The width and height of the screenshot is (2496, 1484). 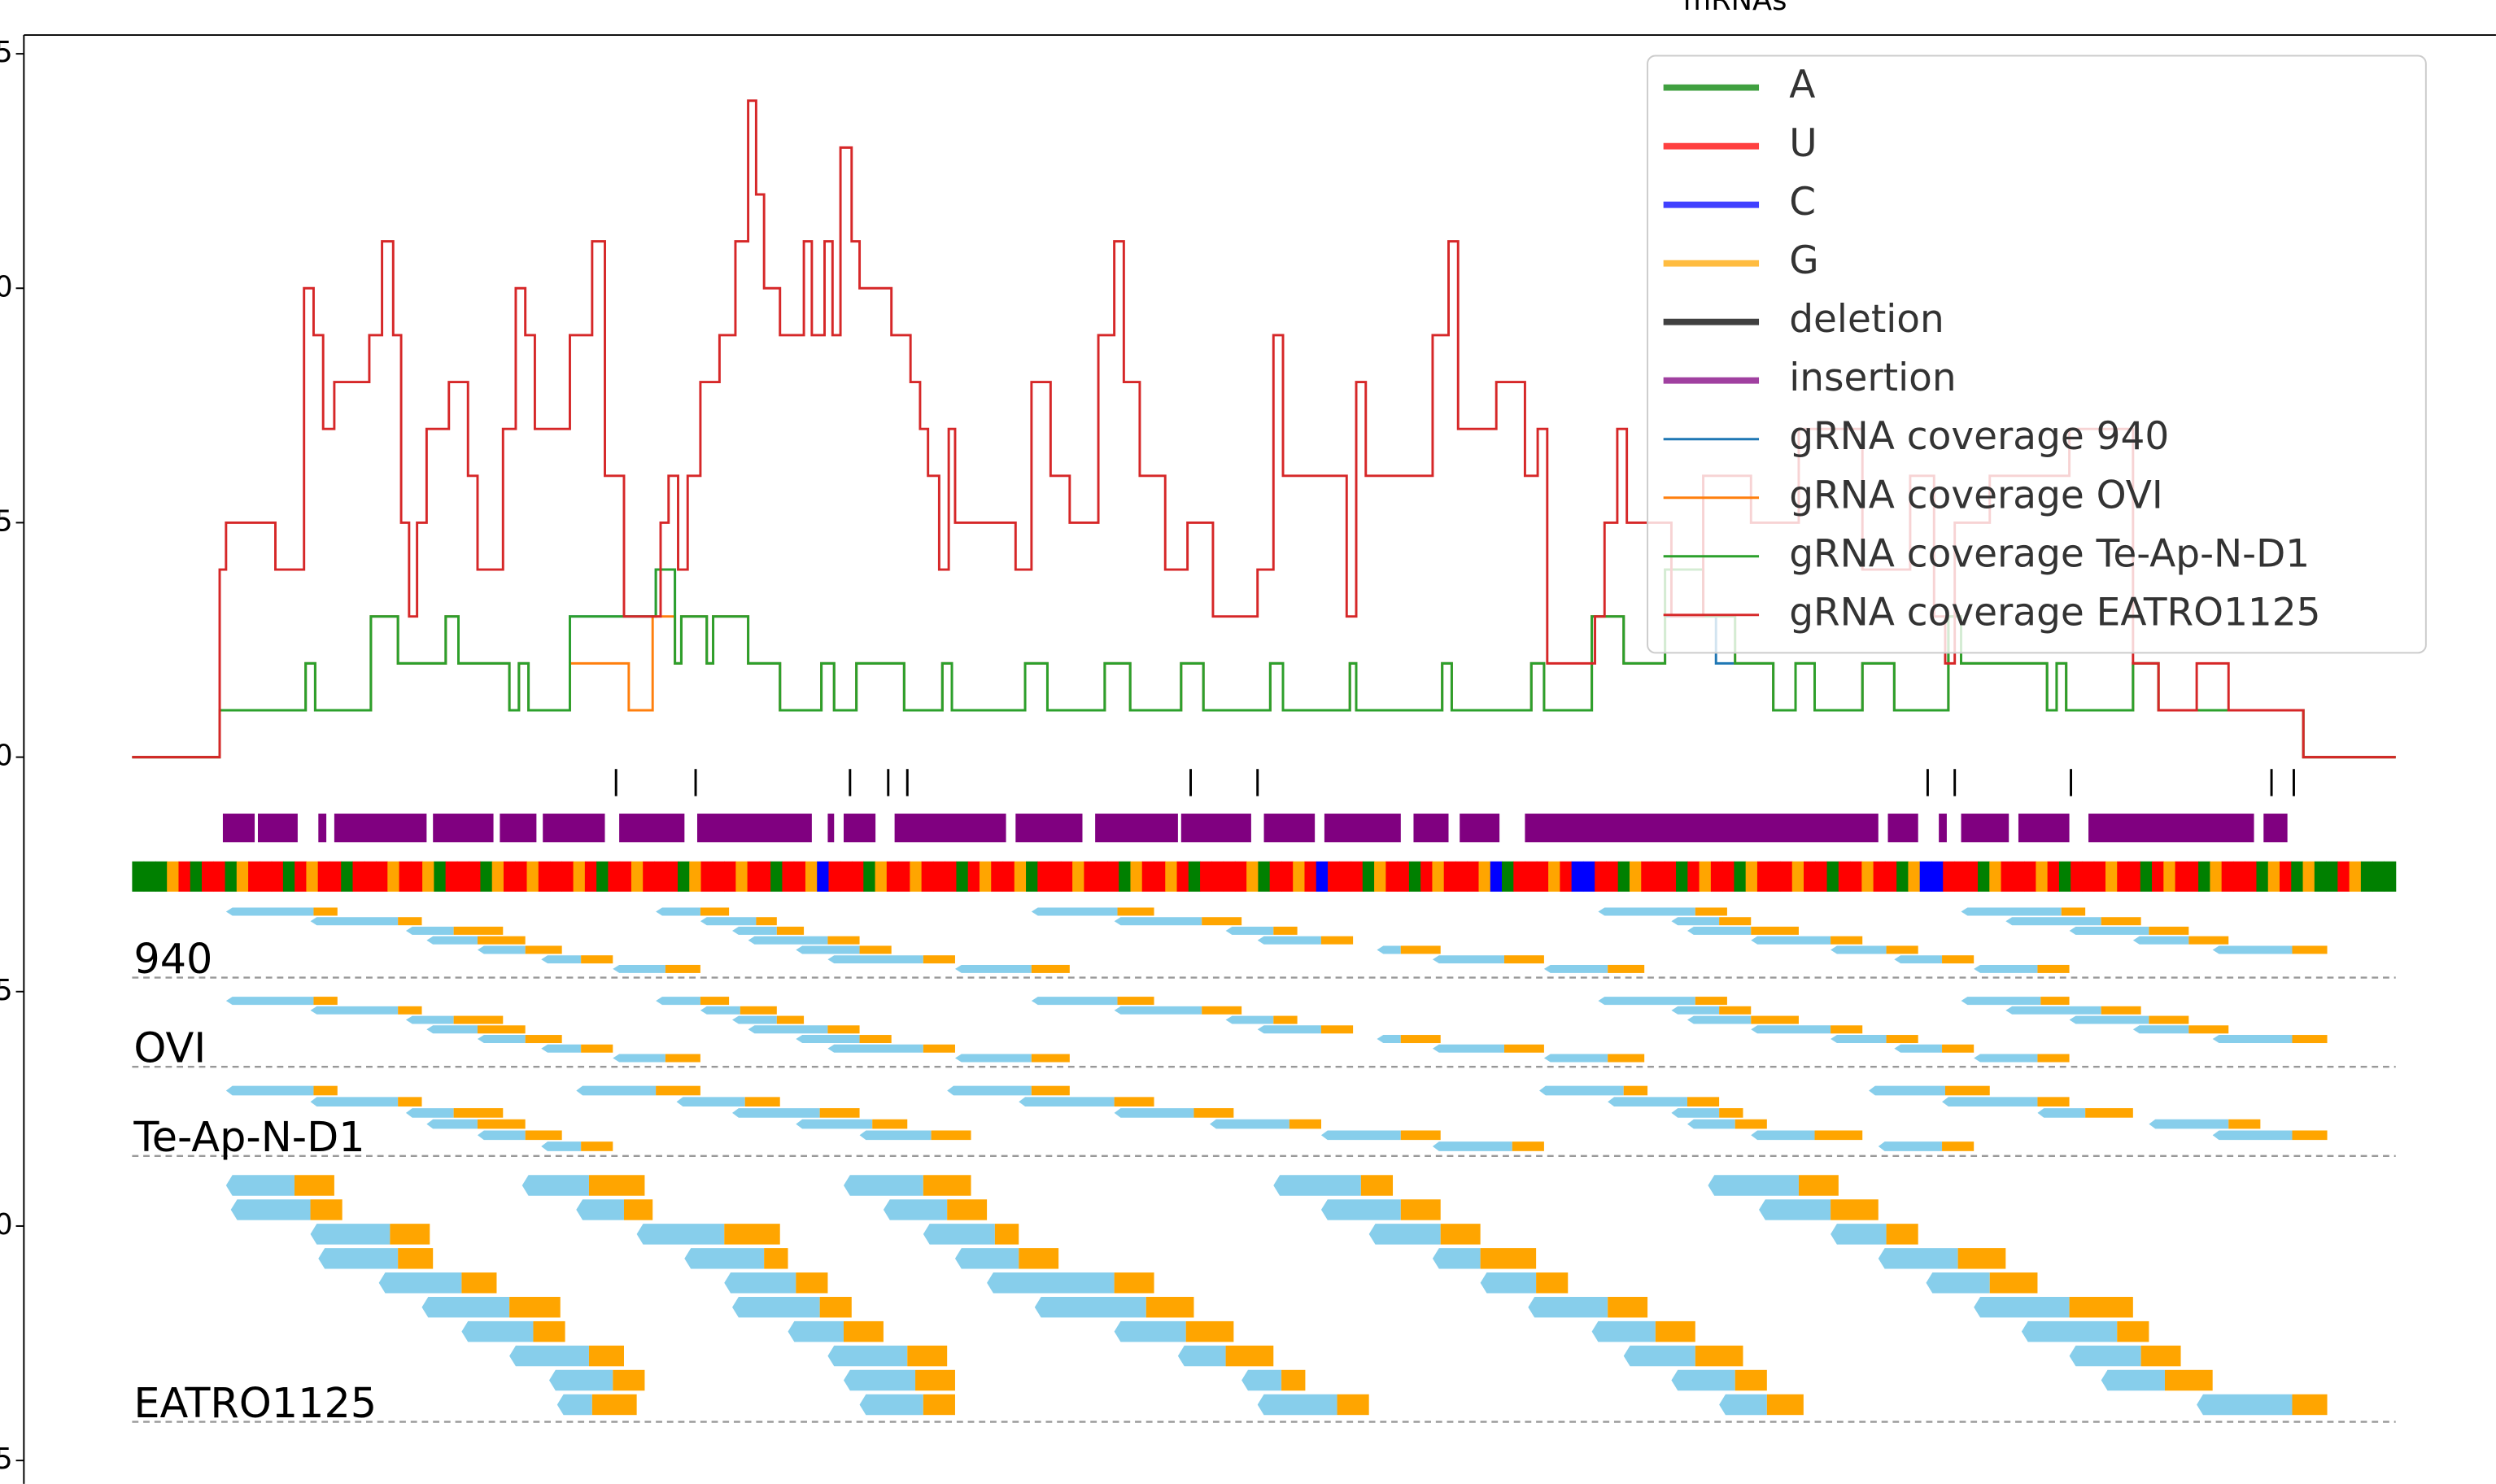 What do you see at coordinates (7, 757) in the screenshot?
I see `y-tick-label: 0` at bounding box center [7, 757].